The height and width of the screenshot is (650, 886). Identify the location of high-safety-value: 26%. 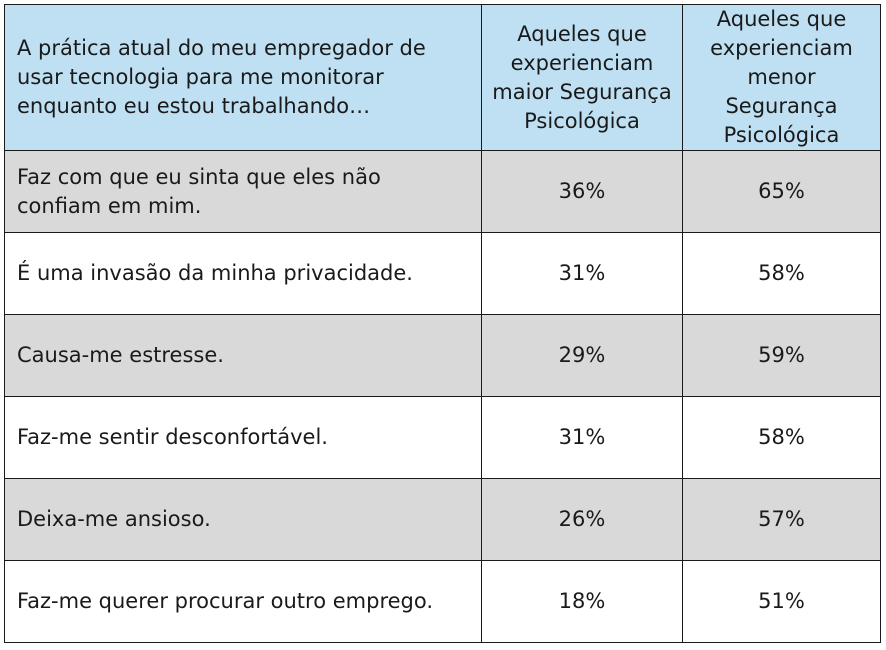
(582, 519).